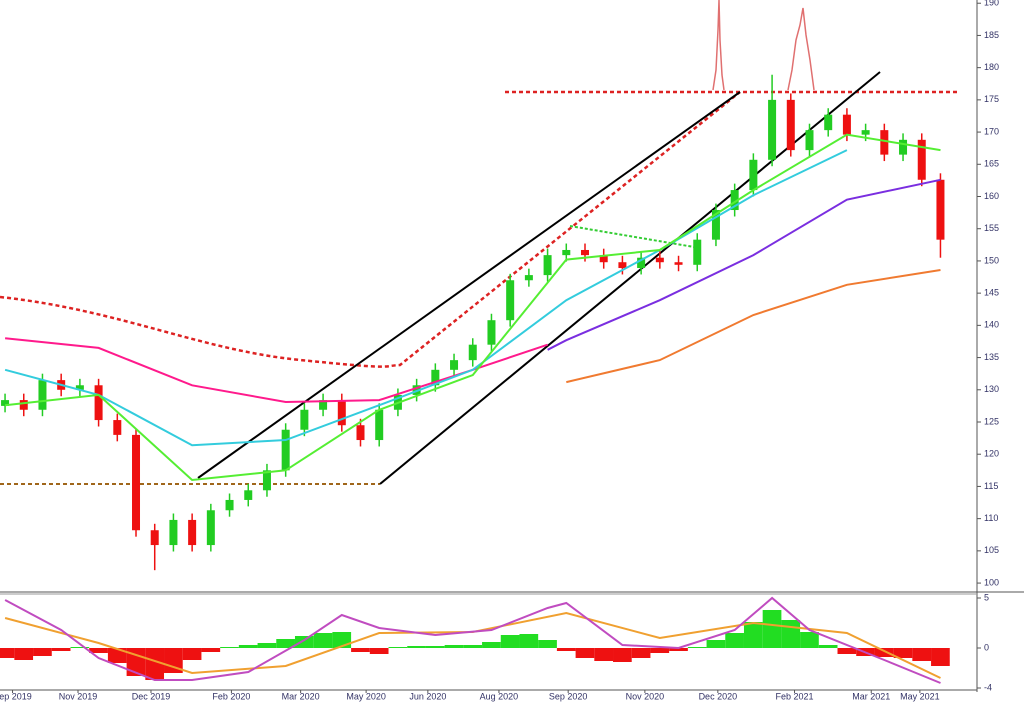 This screenshot has height=702, width=1024. Describe the element at coordinates (991, 67) in the screenshot. I see `y-tick-label: 180` at that location.